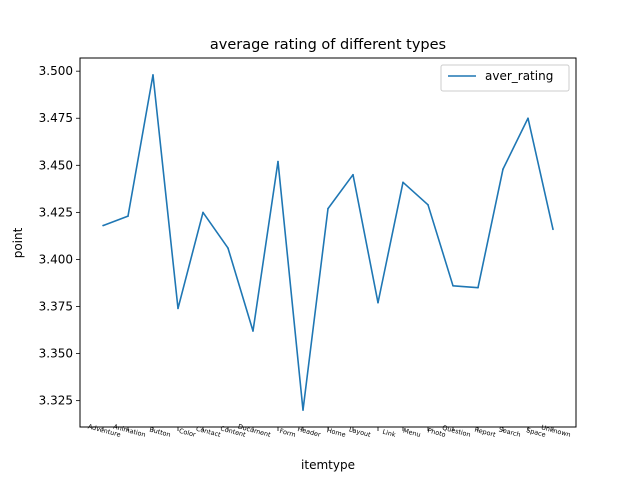  I want to click on chart-title: average rating of different types, so click(328, 45).